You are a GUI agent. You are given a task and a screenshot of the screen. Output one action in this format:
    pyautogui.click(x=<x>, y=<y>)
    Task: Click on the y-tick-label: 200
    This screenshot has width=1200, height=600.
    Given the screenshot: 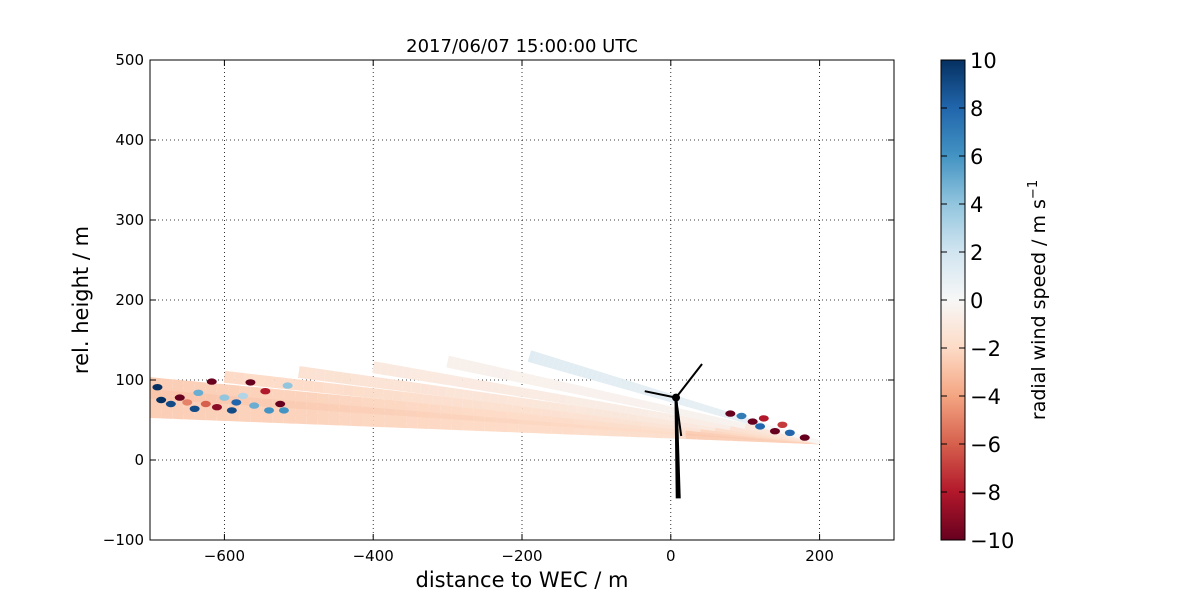 What is the action you would take?
    pyautogui.click(x=129, y=300)
    